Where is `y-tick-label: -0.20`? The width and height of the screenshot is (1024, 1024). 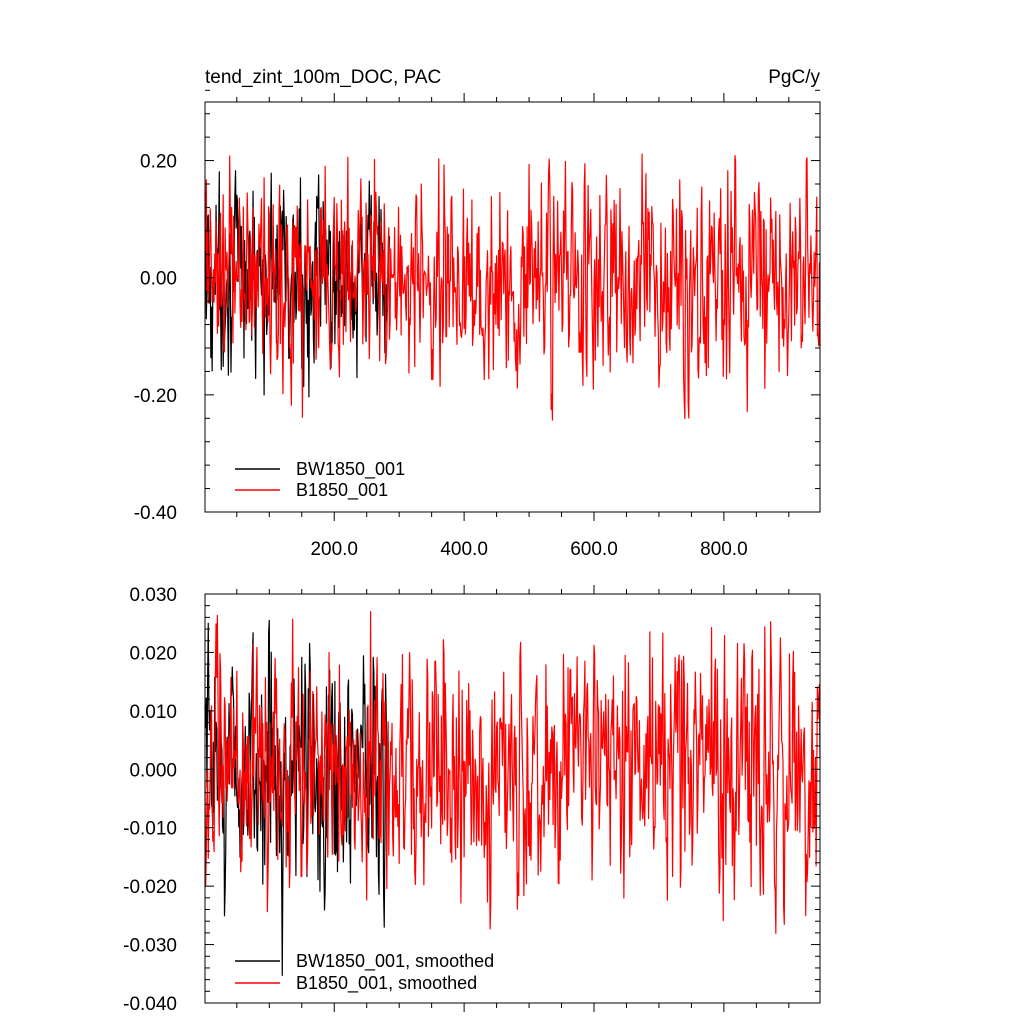
y-tick-label: -0.20 is located at coordinates (155, 396).